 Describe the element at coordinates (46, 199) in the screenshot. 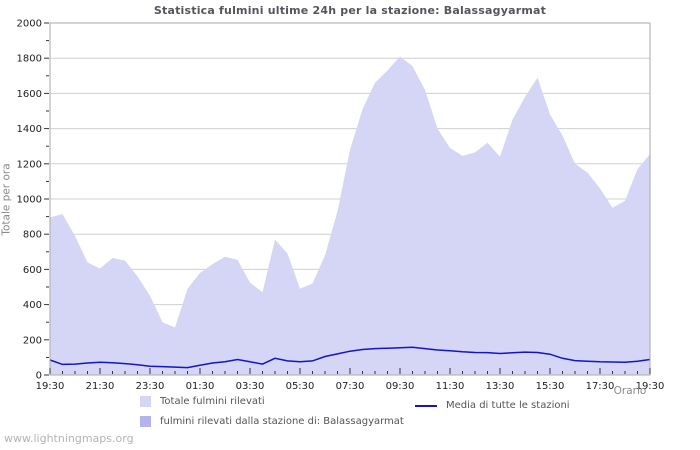

I see `y-ticks` at that location.